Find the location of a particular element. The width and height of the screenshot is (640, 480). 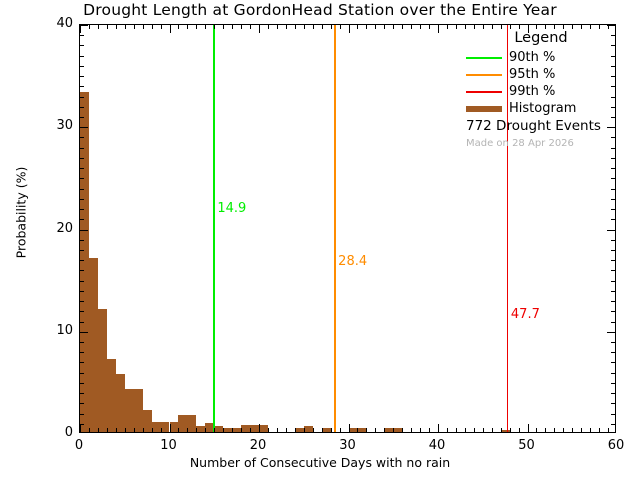

percentile-line-14.9 is located at coordinates (214, 228).